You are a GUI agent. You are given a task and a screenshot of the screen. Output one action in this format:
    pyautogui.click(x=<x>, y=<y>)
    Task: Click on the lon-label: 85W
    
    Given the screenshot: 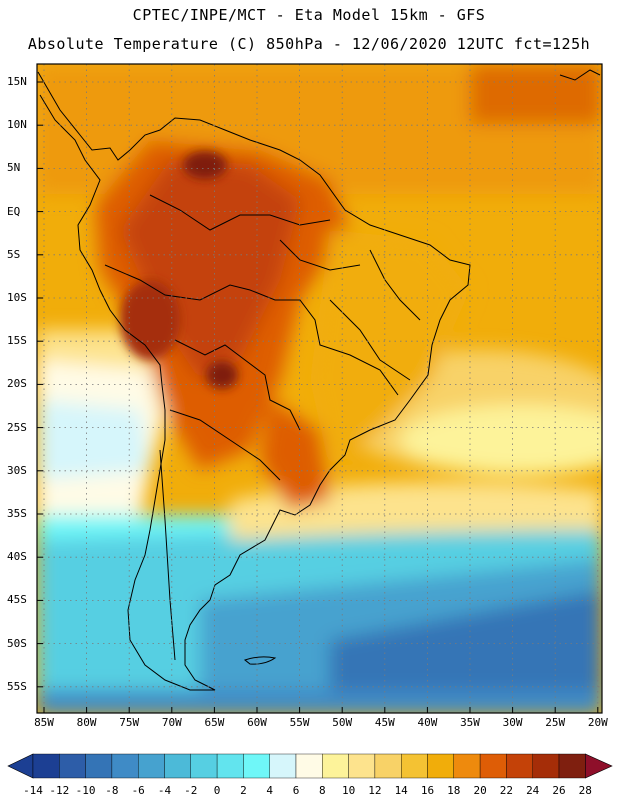 What is the action you would take?
    pyautogui.click(x=44, y=722)
    